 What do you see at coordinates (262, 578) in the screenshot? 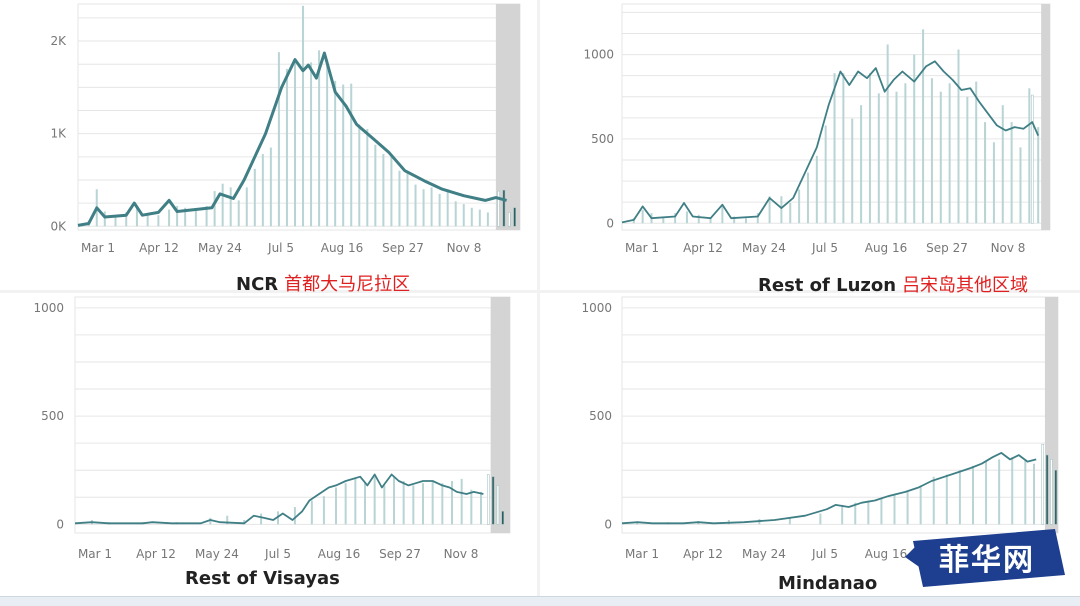
I see `chart-title-en: Rest of Visayas` at bounding box center [262, 578].